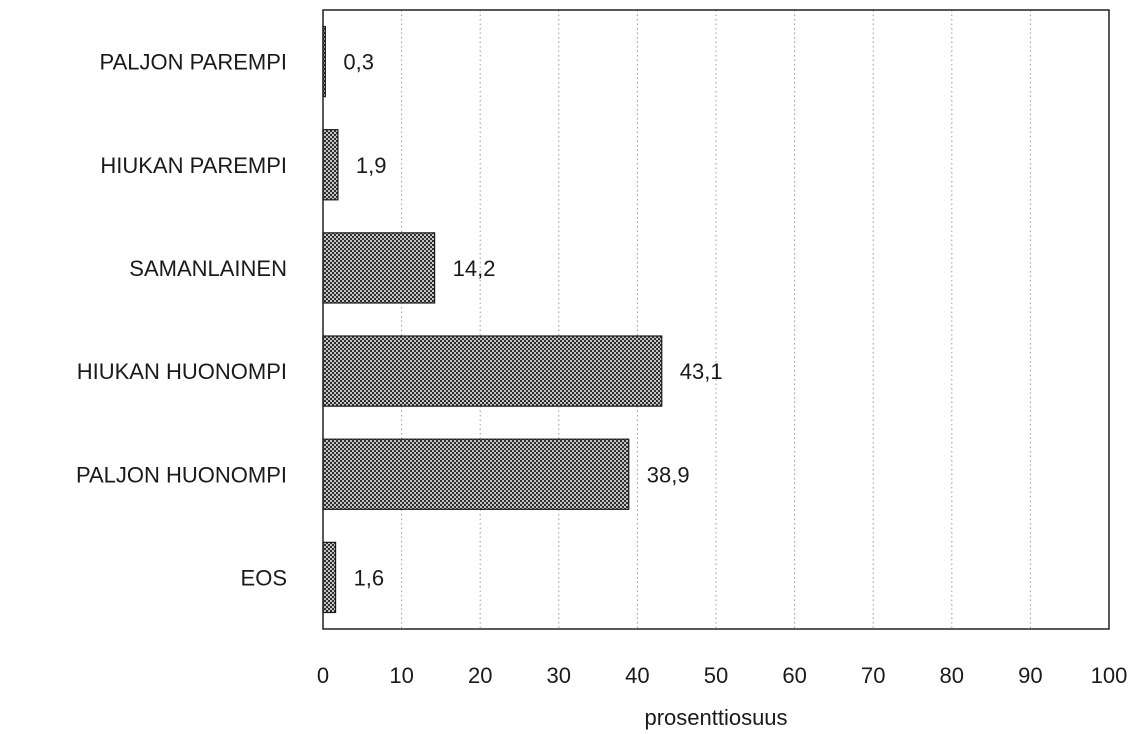  I want to click on x-tick-labels: 0 10 20 30 40 50 60 70 80 90 100, so click(722, 675).